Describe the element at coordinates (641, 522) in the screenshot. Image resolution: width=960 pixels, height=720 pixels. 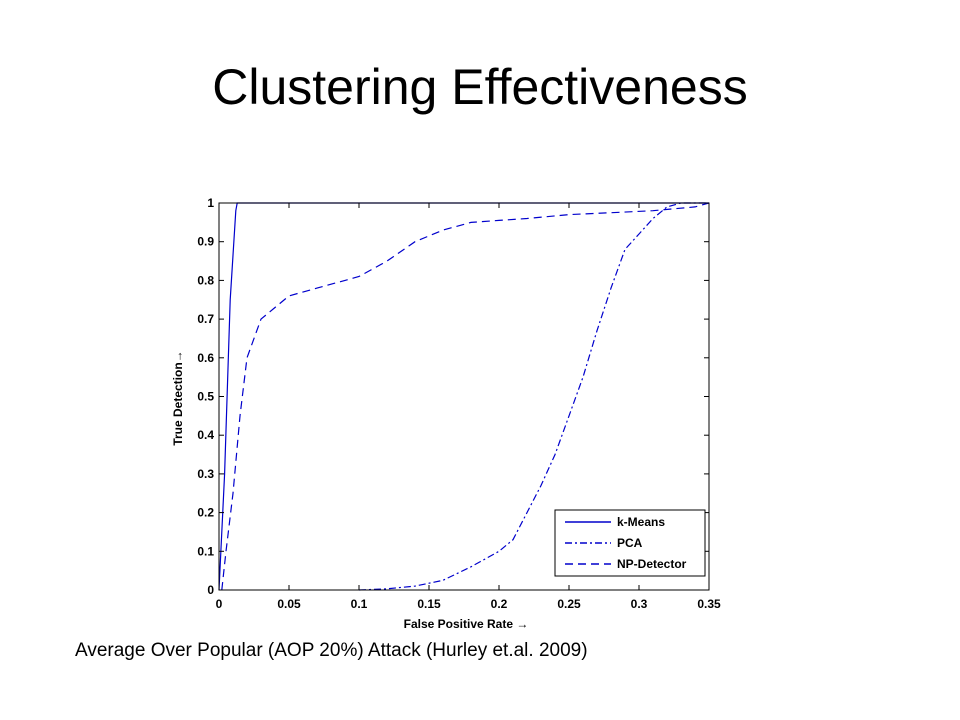
I see `legend-label-k-means: k-Means` at that location.